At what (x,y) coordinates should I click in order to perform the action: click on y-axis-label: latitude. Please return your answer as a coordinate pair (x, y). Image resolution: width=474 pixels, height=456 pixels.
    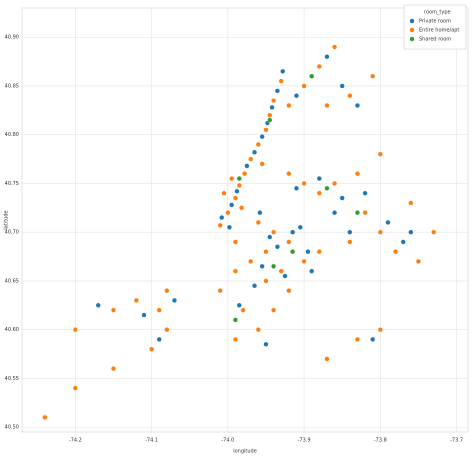
    Looking at the image, I should click on (7, 219).